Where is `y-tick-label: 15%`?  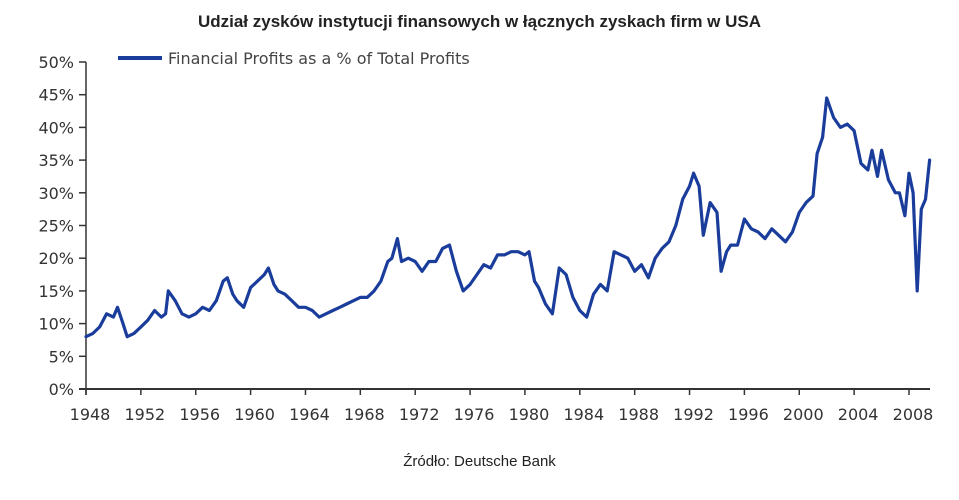
y-tick-label: 15% is located at coordinates (56, 291).